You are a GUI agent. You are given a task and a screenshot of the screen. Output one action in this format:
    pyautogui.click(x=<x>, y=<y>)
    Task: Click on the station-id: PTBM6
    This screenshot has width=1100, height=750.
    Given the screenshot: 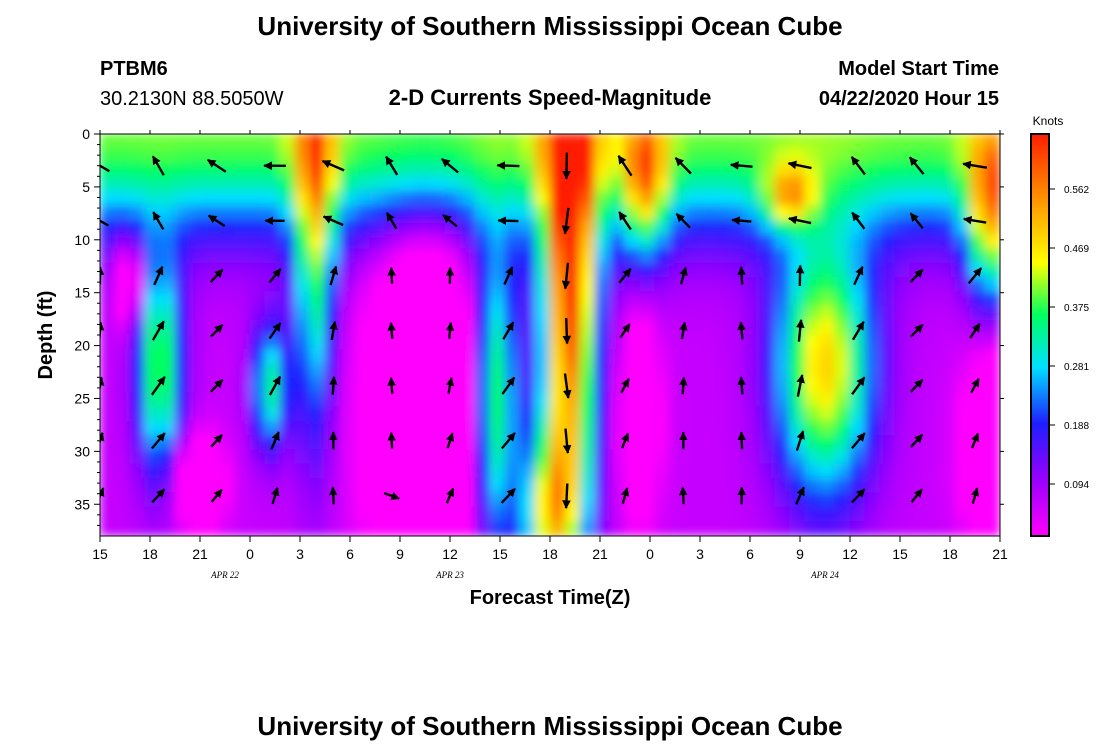 What is the action you would take?
    pyautogui.click(x=134, y=69)
    